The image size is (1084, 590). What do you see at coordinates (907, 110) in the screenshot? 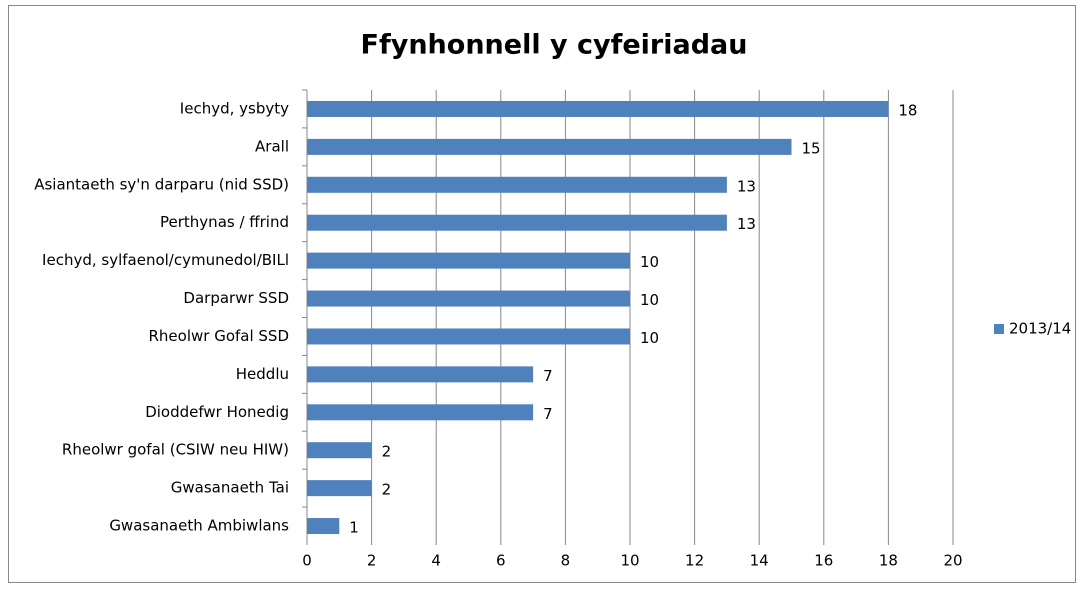
I see `data-label: 18` at bounding box center [907, 110].